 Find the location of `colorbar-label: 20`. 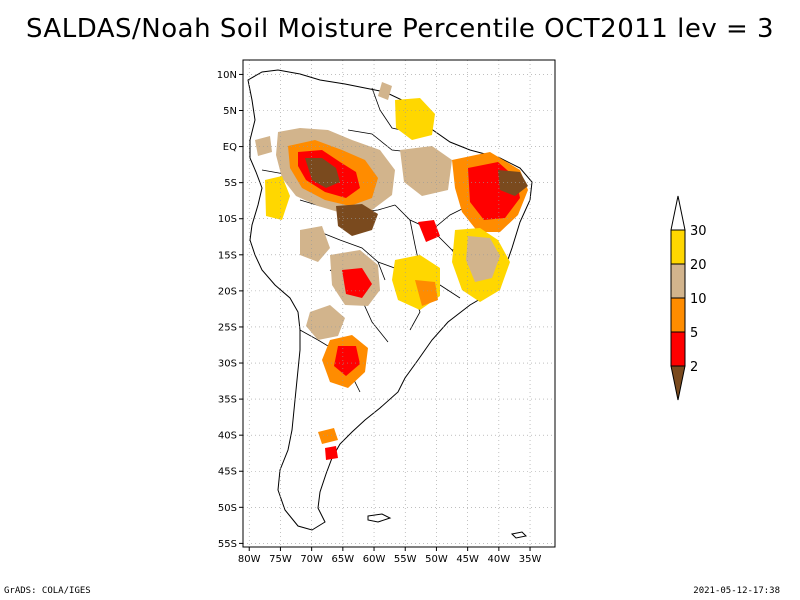

colorbar-label: 20 is located at coordinates (698, 265).